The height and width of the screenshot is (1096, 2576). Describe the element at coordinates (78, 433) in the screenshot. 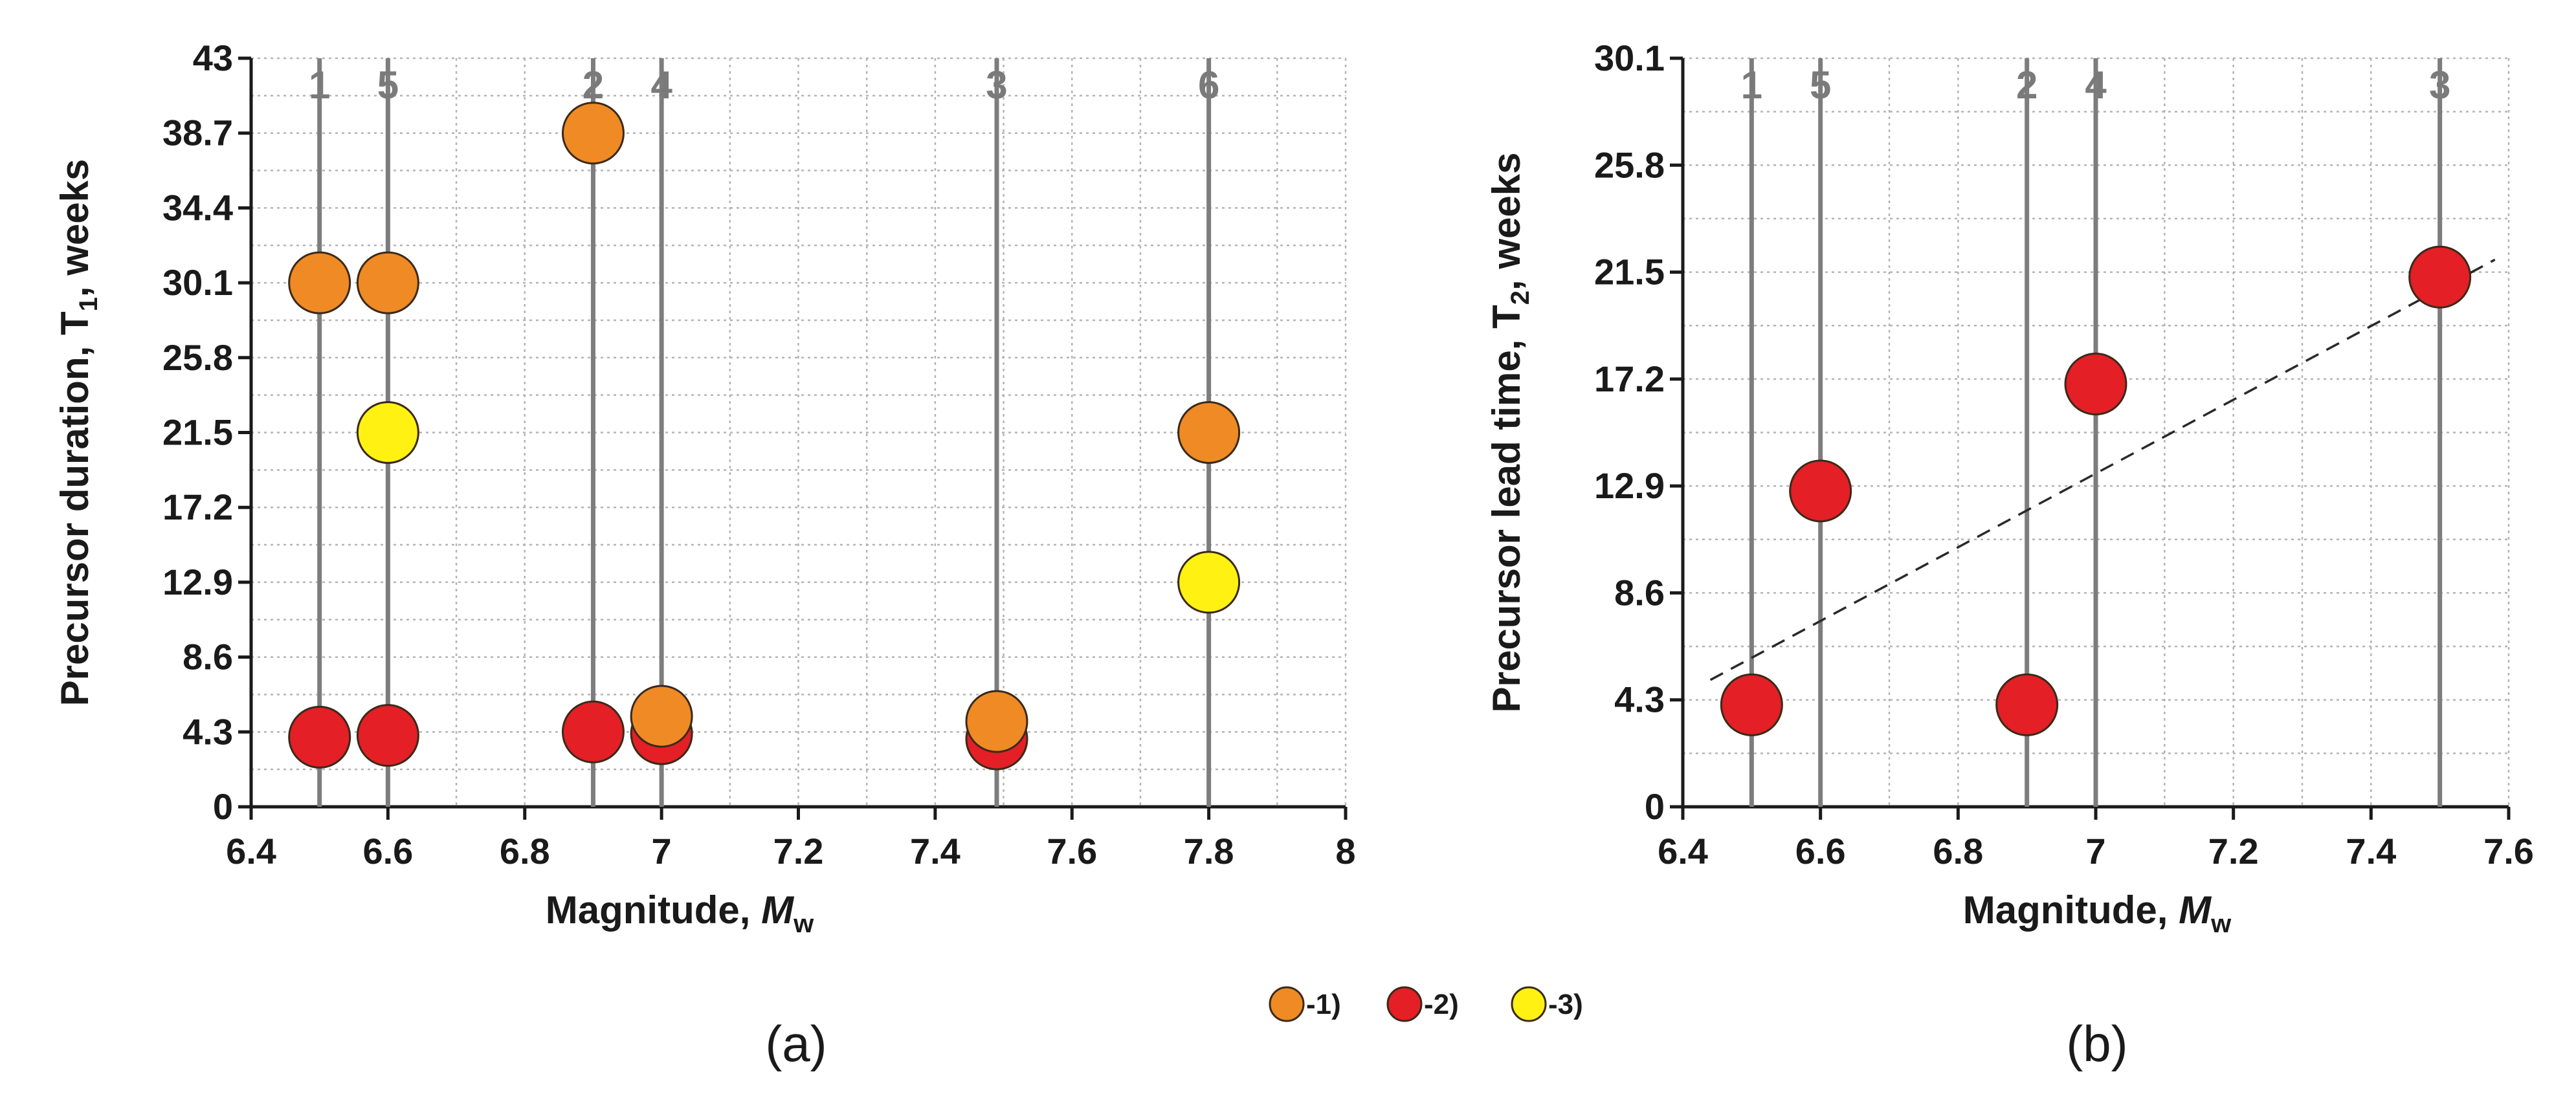

I see `y-axis-label: Precursor duration, T1, weeks` at that location.